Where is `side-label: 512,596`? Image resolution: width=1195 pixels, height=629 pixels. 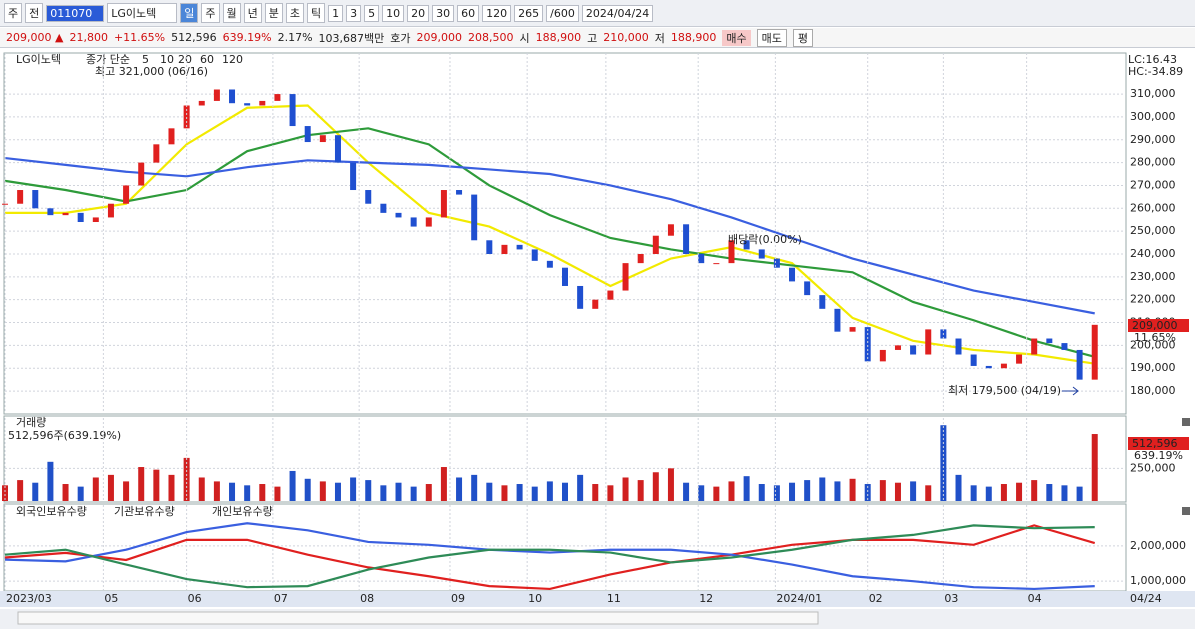
side-label: 512,596 is located at coordinates (1155, 443).